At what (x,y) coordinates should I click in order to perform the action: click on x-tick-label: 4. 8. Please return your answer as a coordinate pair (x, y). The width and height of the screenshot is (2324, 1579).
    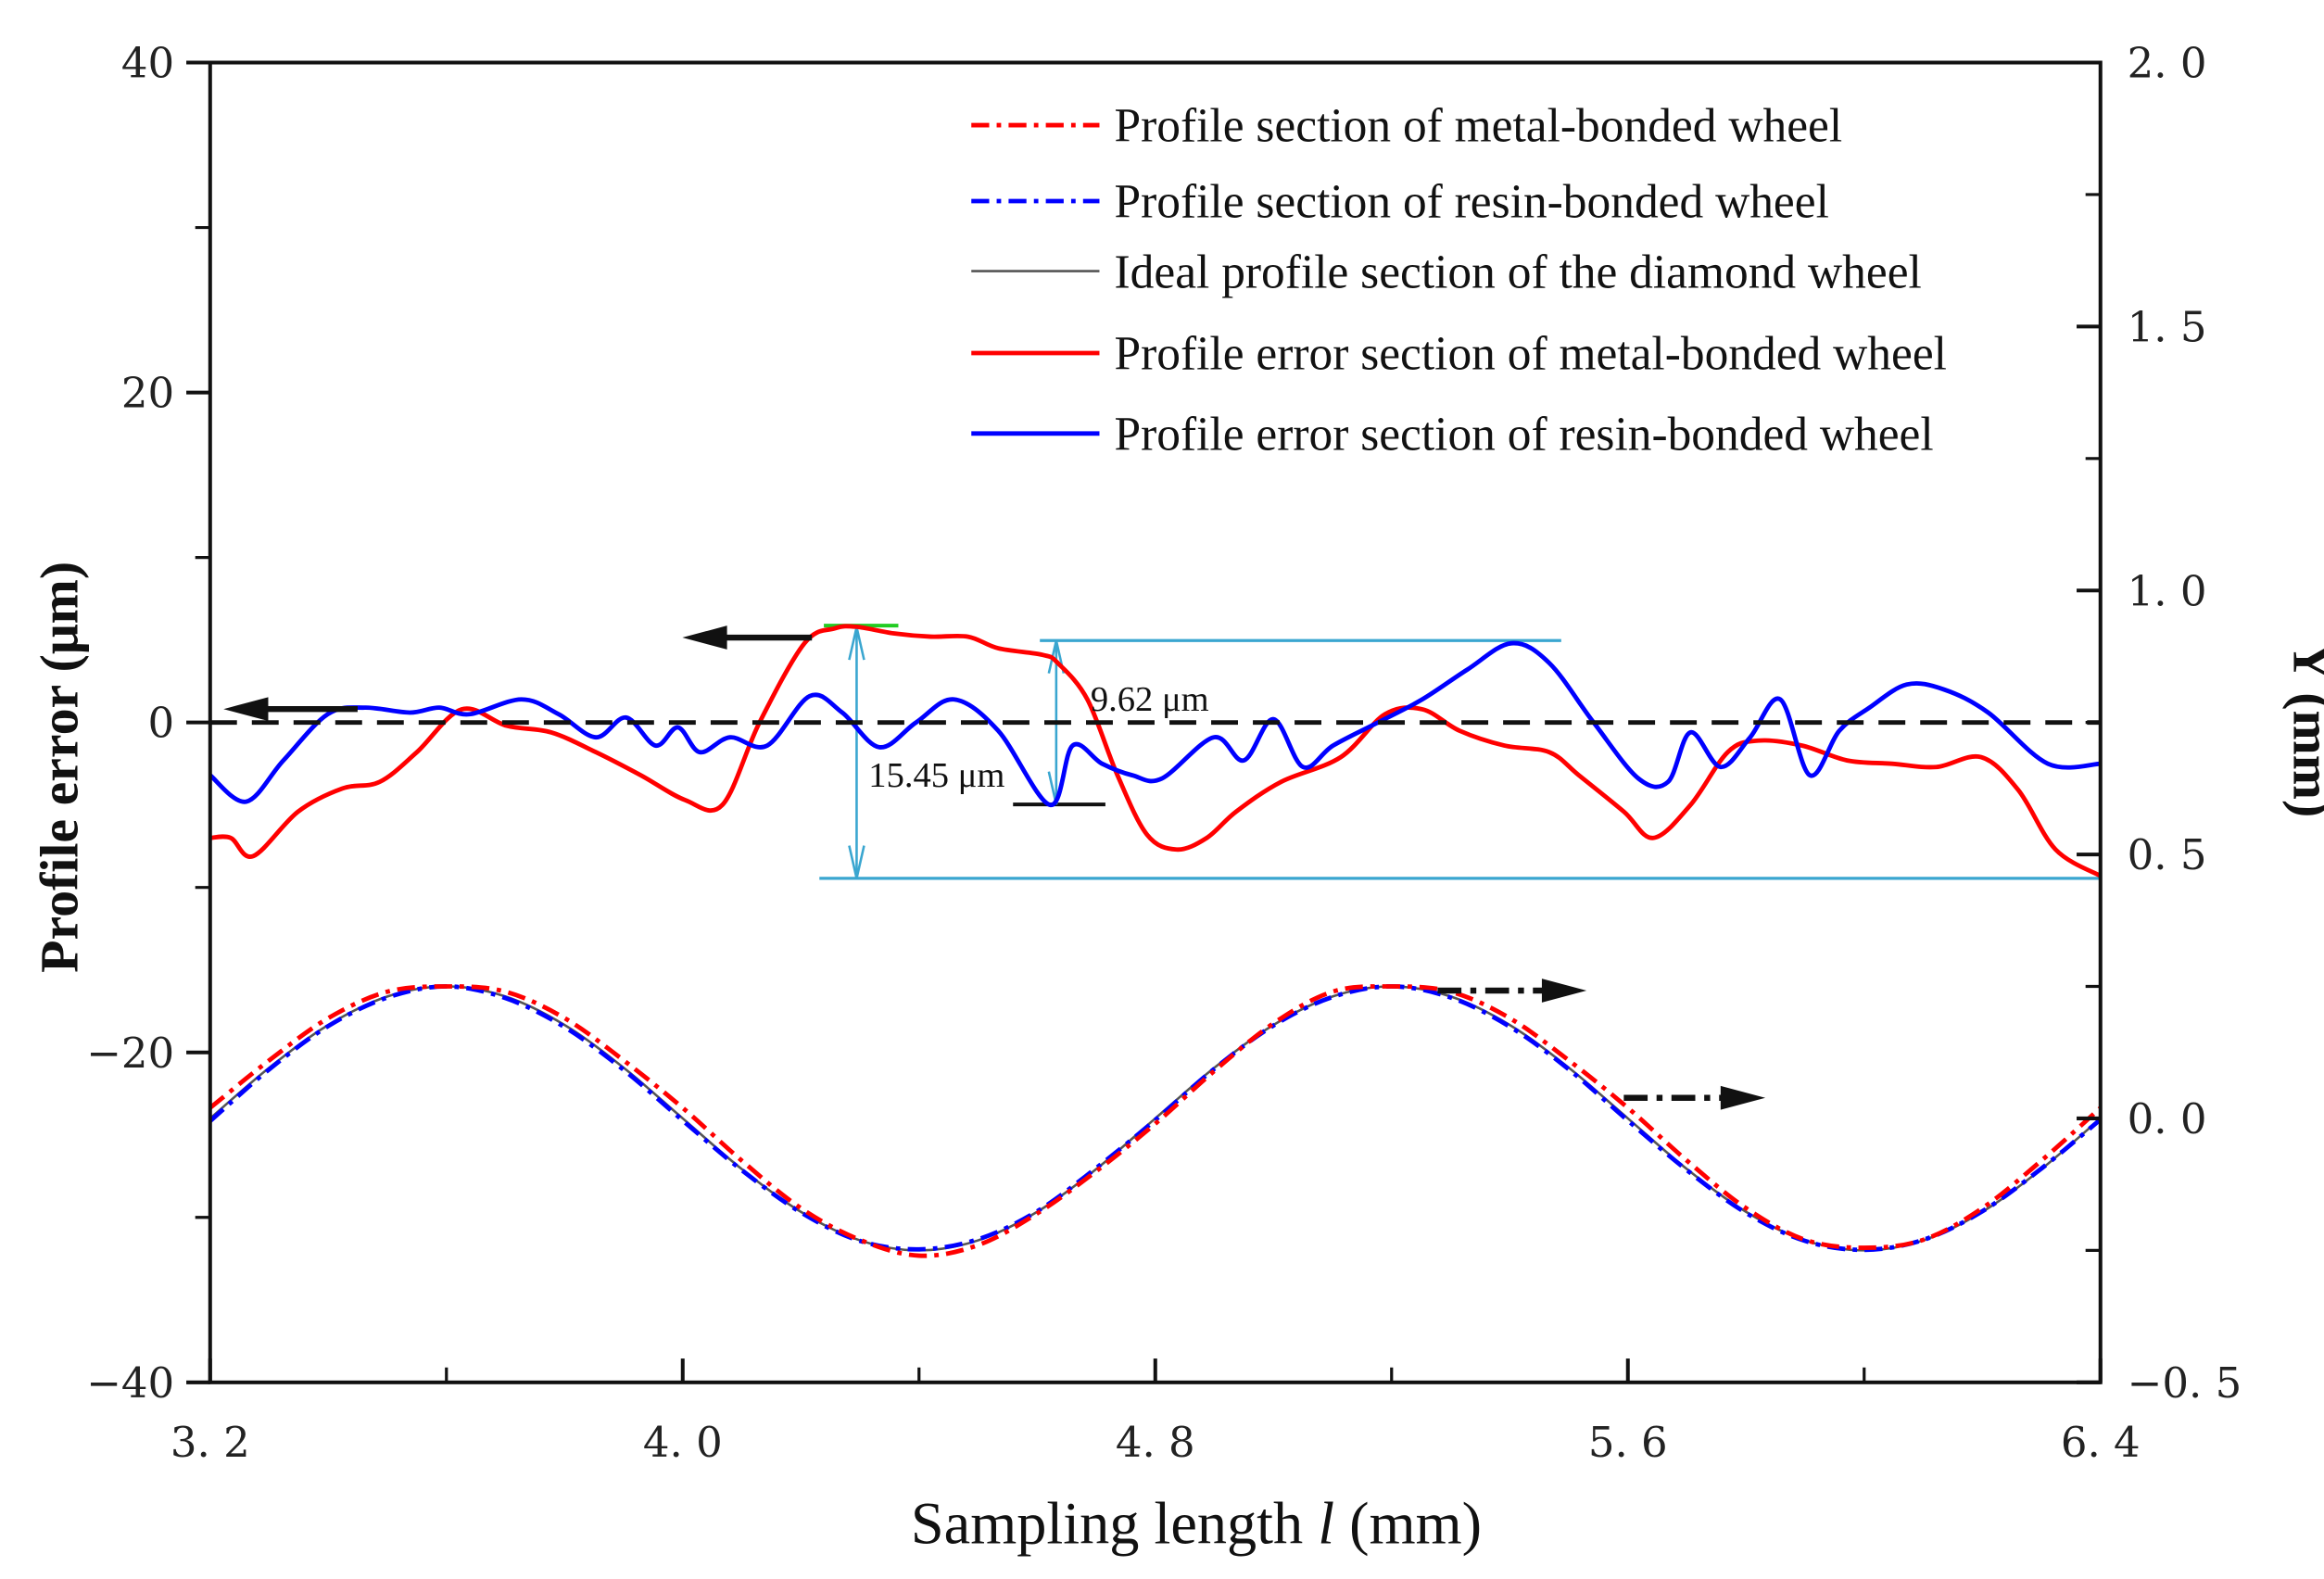
    Looking at the image, I should click on (1155, 1442).